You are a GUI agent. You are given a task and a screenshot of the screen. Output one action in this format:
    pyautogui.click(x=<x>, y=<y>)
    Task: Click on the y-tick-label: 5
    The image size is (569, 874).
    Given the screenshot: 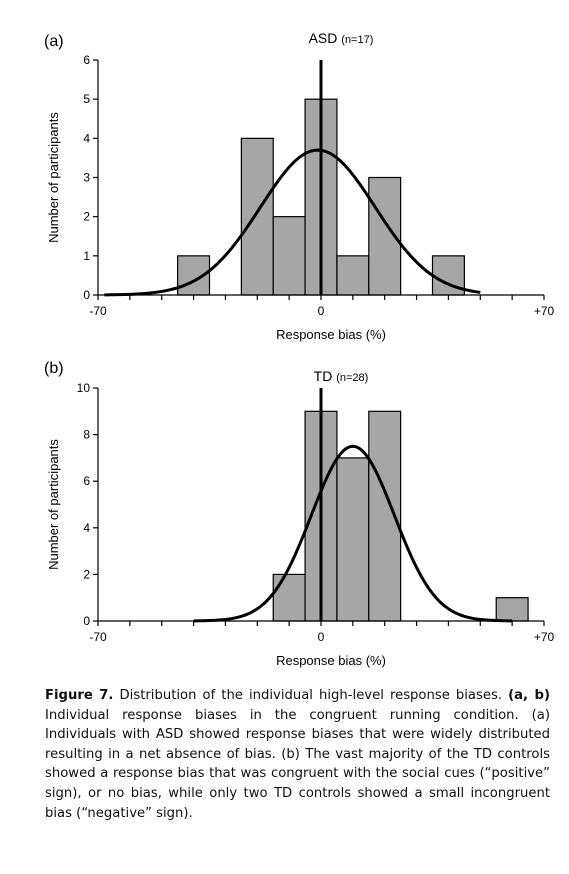 What is the action you would take?
    pyautogui.click(x=86, y=99)
    